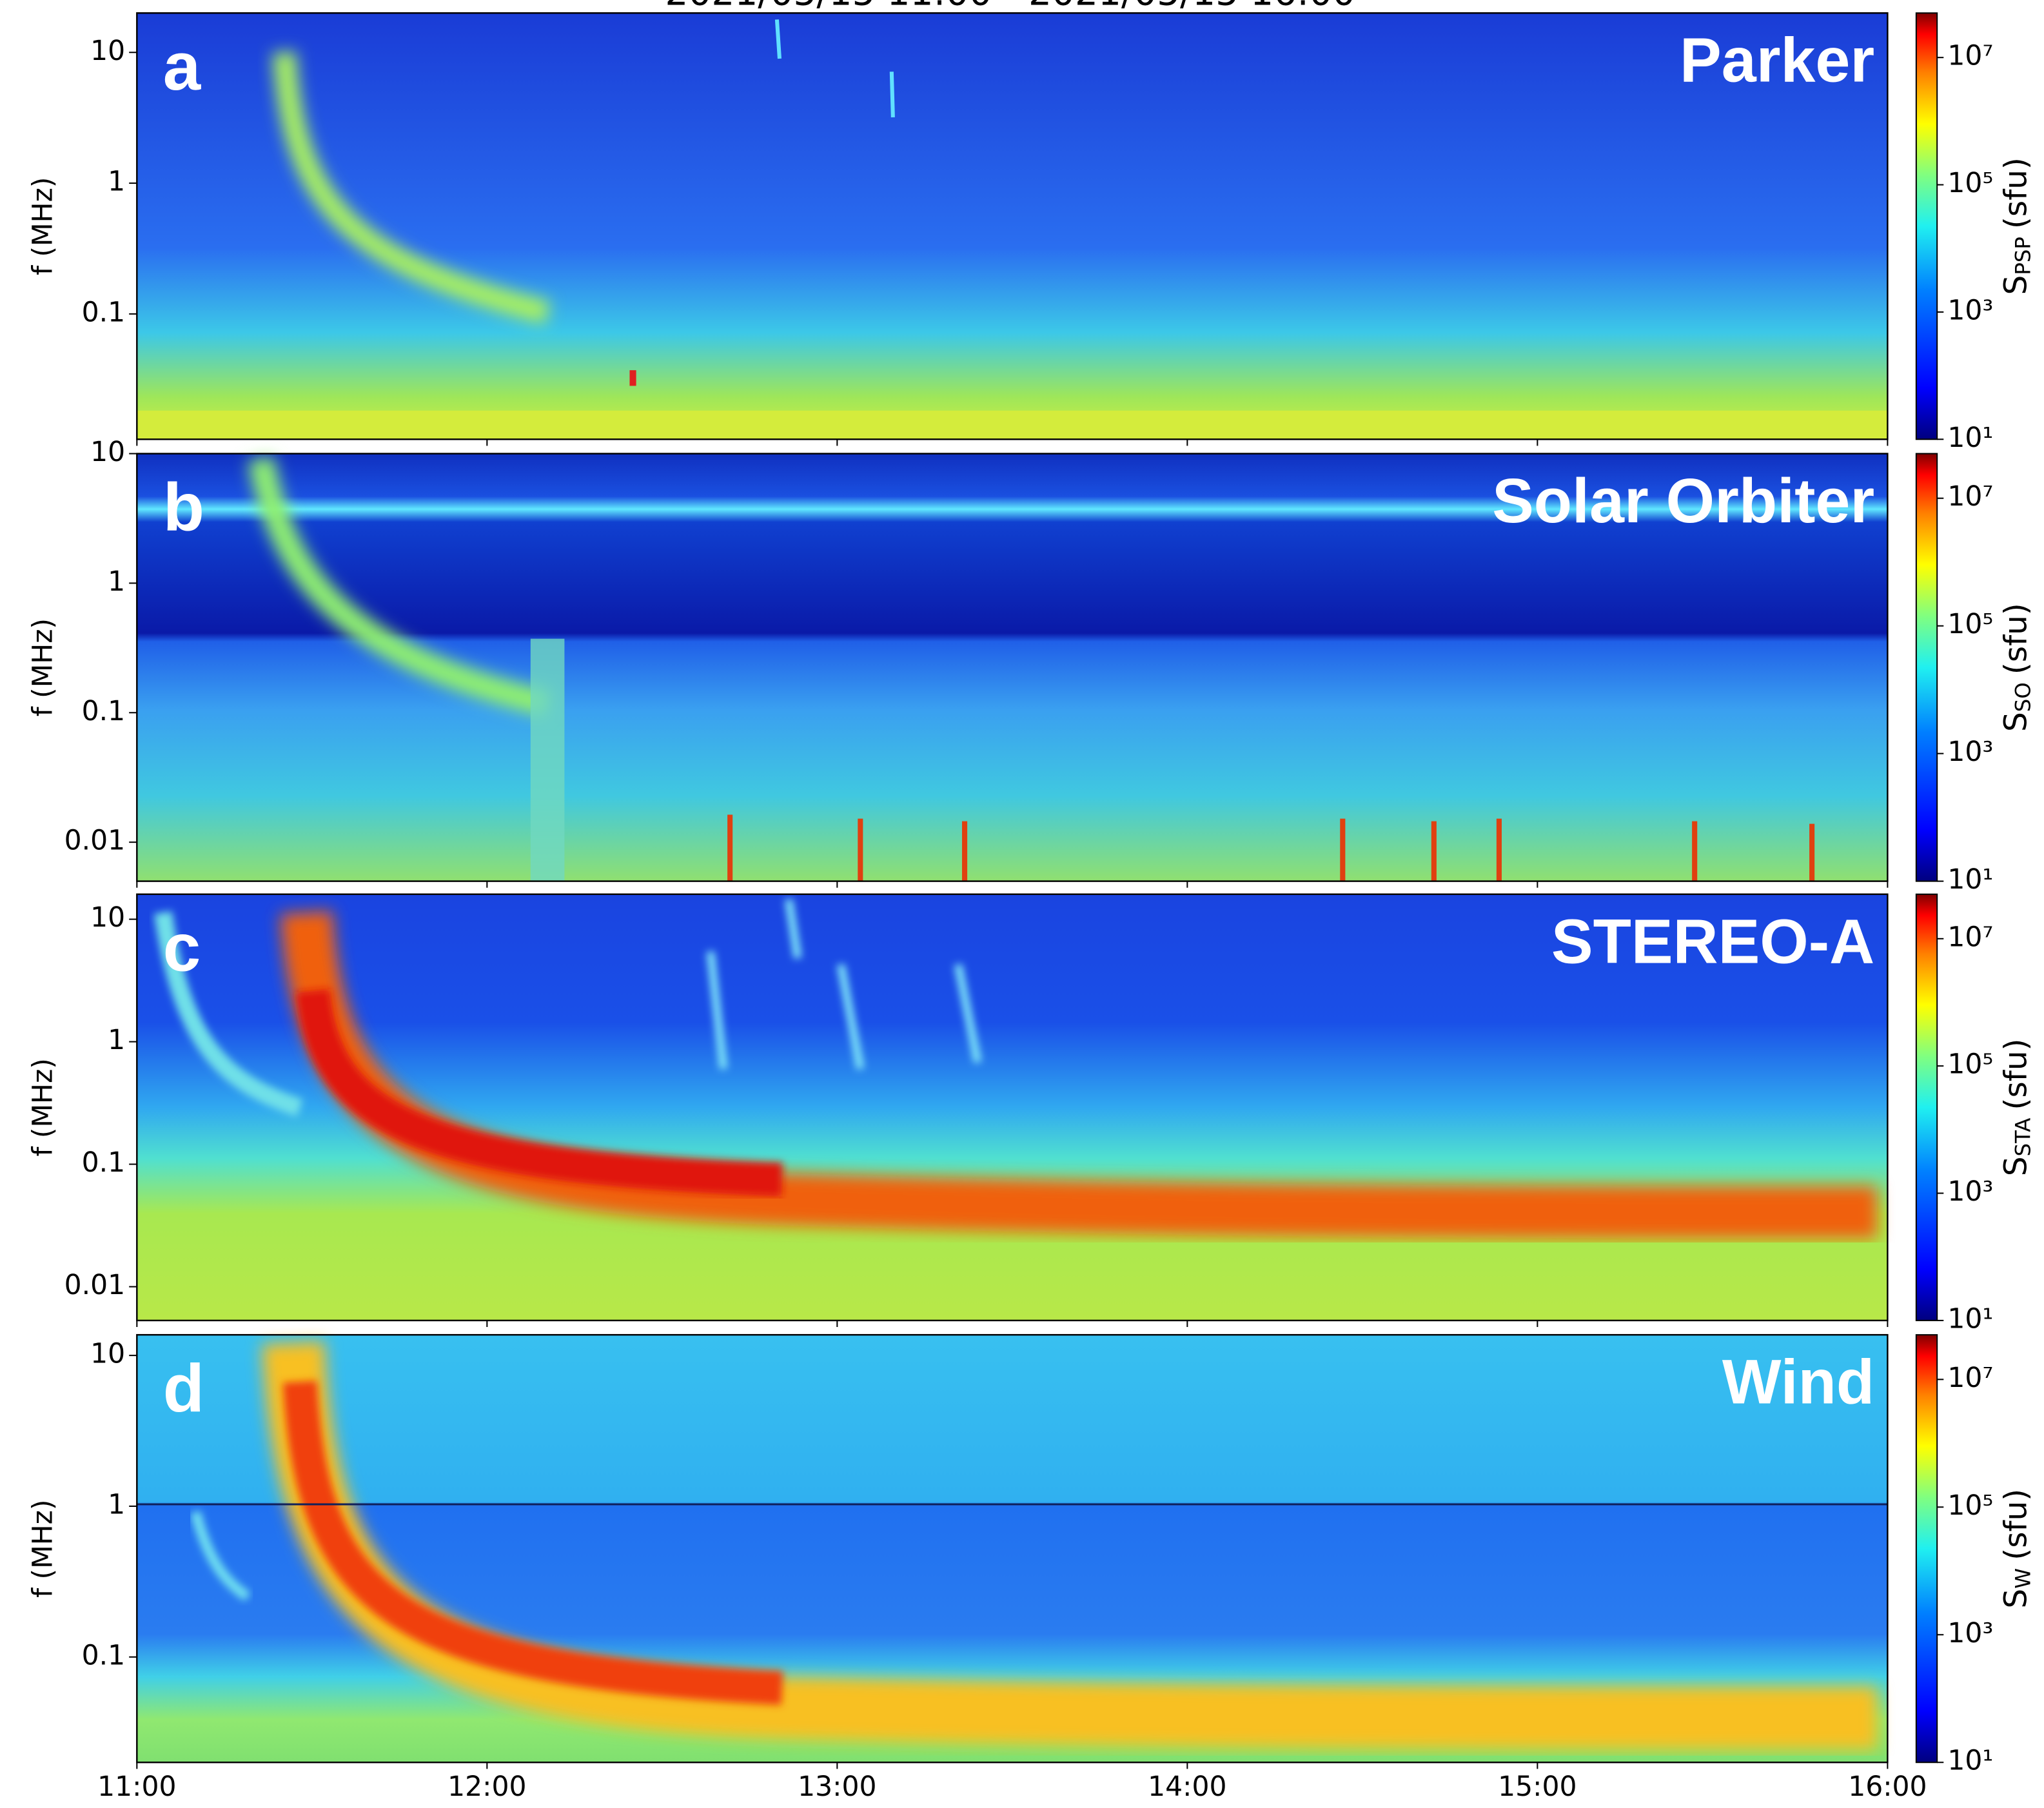 This screenshot has width=2044, height=1808. Describe the element at coordinates (182, 948) in the screenshot. I see `panel-label: c` at that location.